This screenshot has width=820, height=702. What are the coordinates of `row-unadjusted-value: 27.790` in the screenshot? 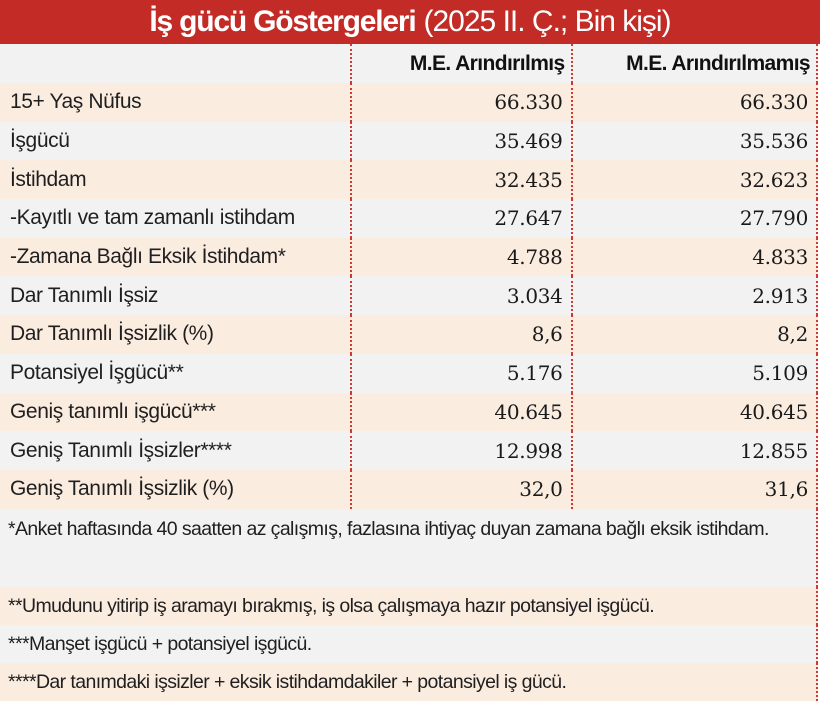 It's located at (693, 218).